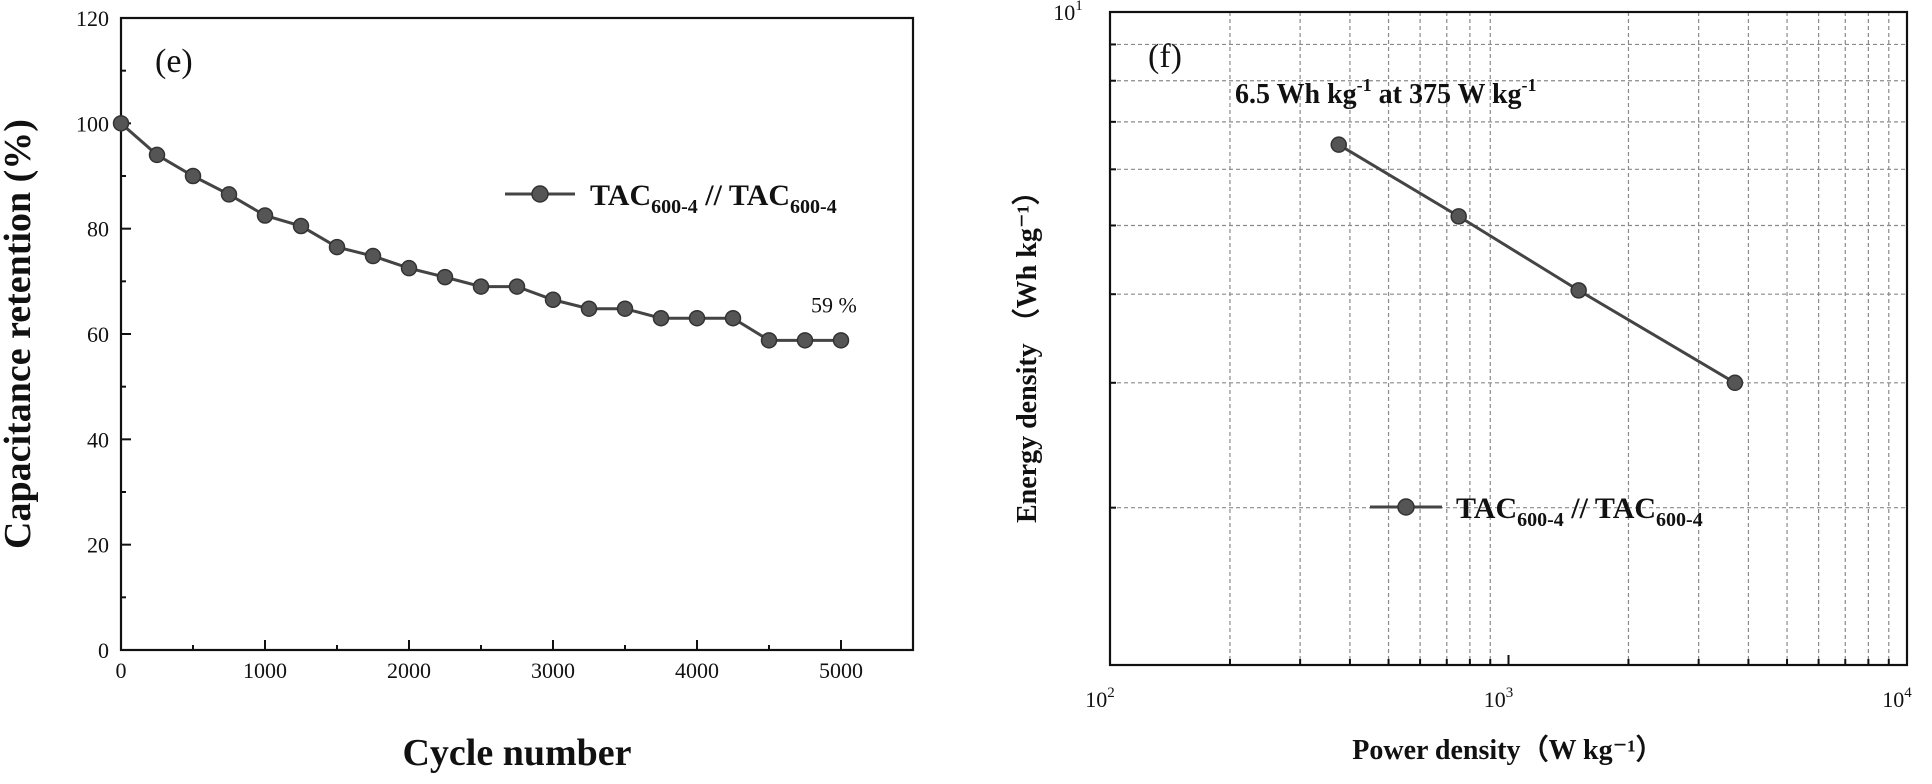 The height and width of the screenshot is (784, 1932). I want to click on panel-f-legend: TAC600-4 // TAC600-4, so click(1536, 511).